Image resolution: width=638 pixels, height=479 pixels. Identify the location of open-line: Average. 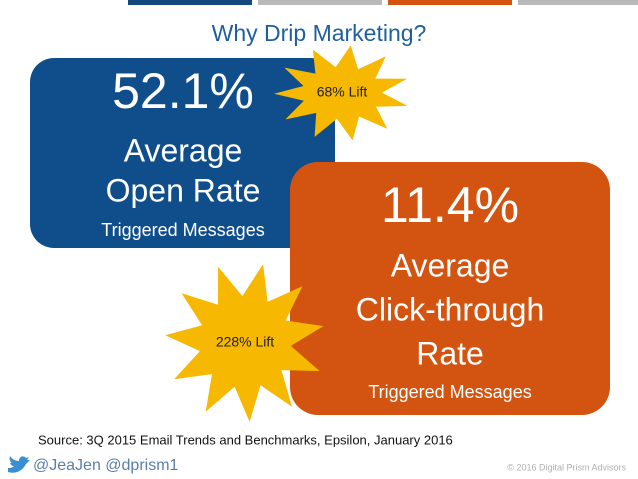
(183, 150).